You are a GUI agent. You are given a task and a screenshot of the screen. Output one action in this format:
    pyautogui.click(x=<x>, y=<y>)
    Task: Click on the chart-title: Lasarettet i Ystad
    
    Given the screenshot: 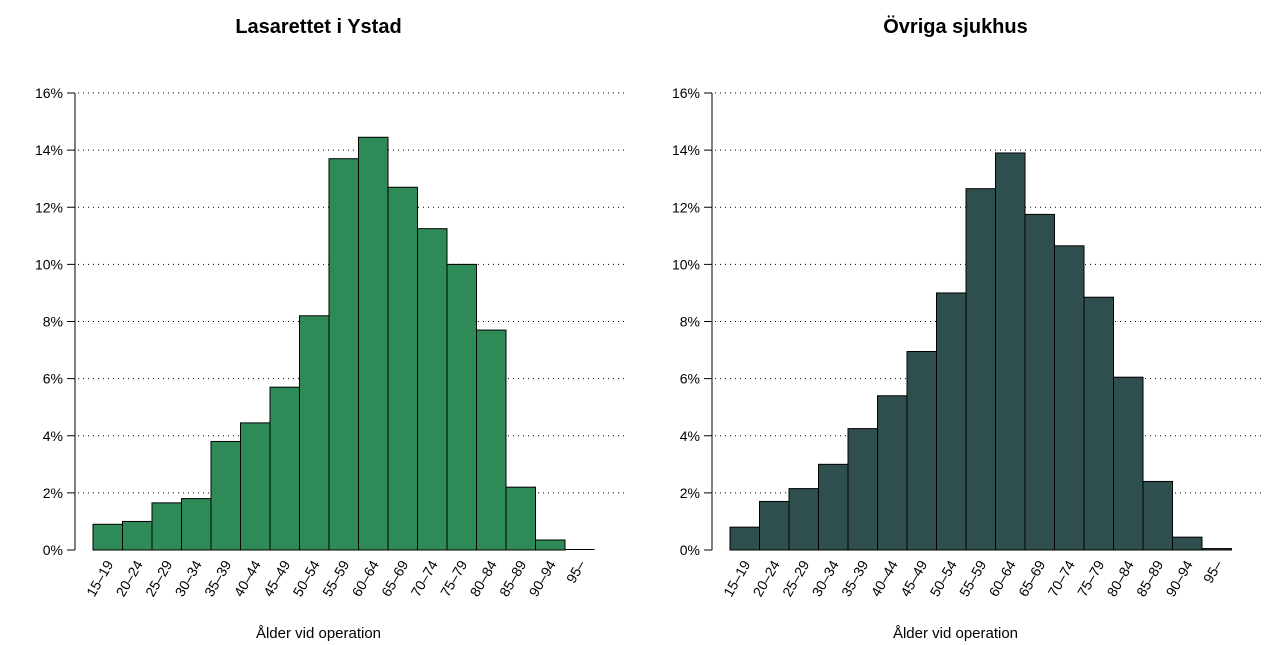 What is the action you would take?
    pyautogui.click(x=318, y=27)
    